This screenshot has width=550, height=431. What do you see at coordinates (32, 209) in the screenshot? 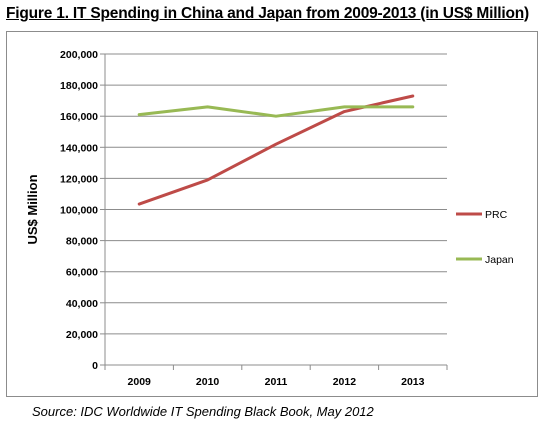
I see `y-axis-label: US$ Million` at bounding box center [32, 209].